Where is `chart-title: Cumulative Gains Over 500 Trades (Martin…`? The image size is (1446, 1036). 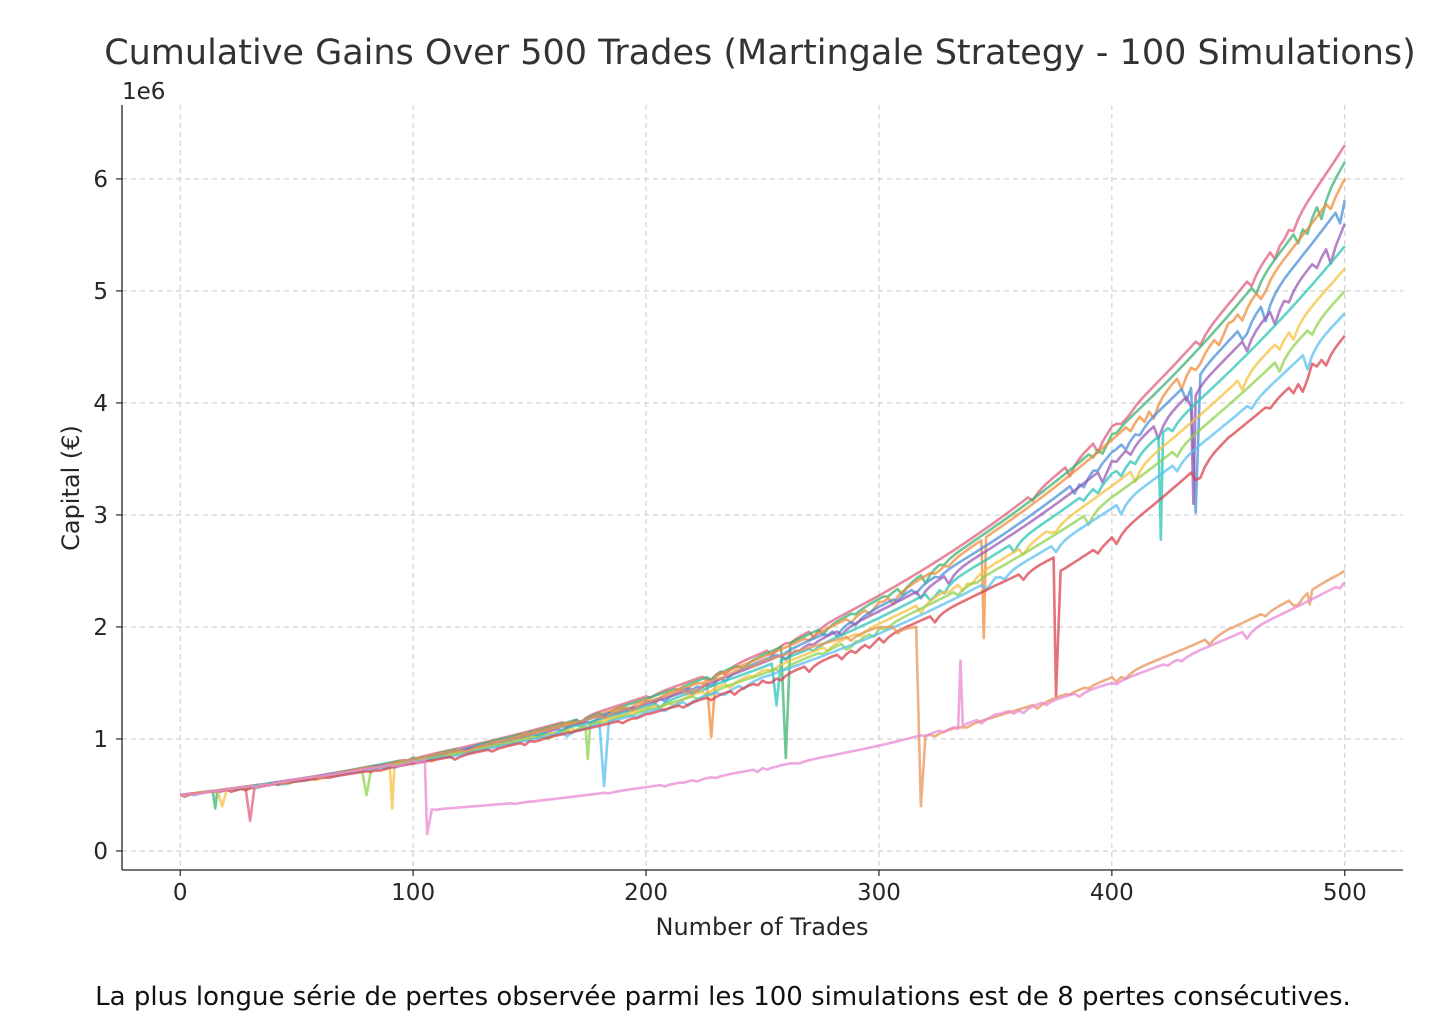 chart-title: Cumulative Gains Over 500 Trades (Martin… is located at coordinates (760, 53).